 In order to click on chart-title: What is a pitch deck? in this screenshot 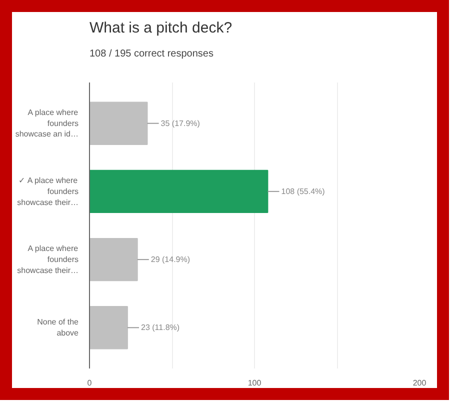, I will do `click(161, 28)`.